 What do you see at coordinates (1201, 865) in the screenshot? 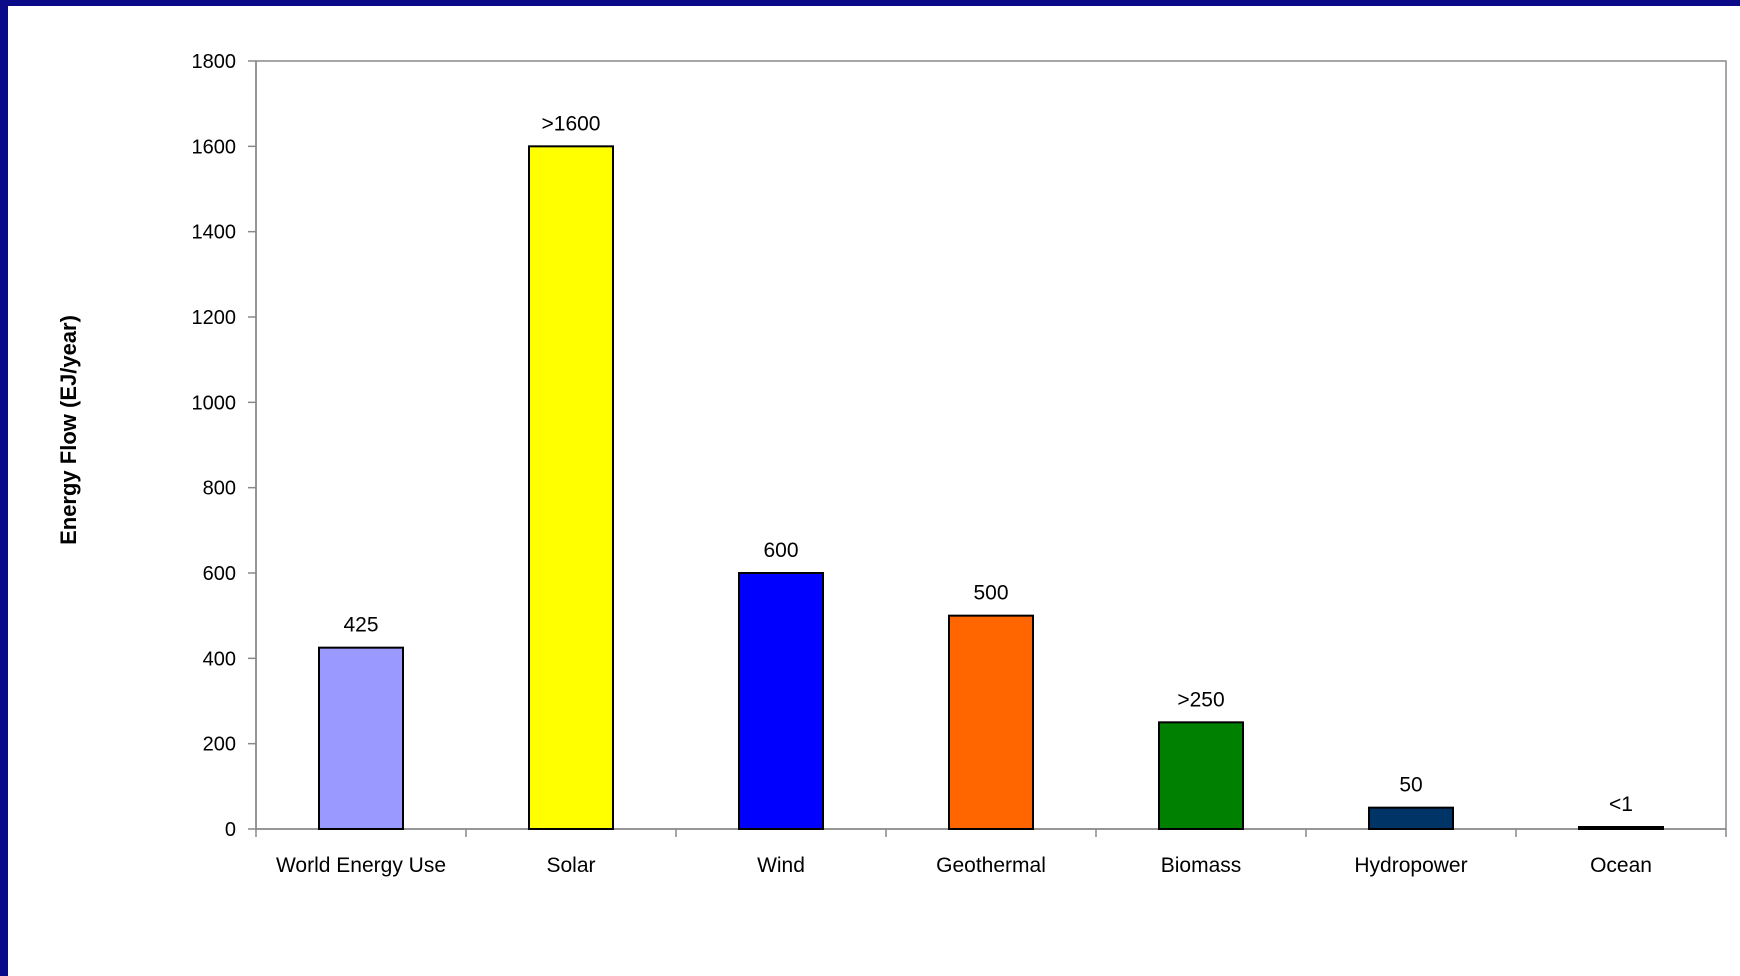
I see `x-tick-label: Biomass` at bounding box center [1201, 865].